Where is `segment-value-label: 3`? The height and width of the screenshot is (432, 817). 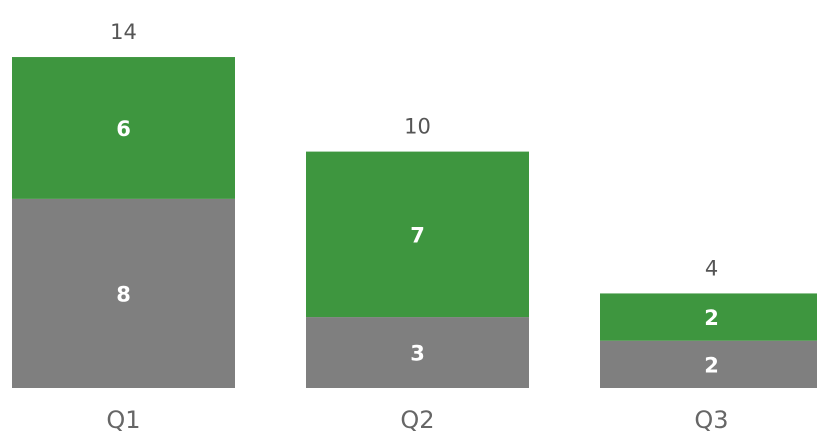
segment-value-label: 3 is located at coordinates (417, 354).